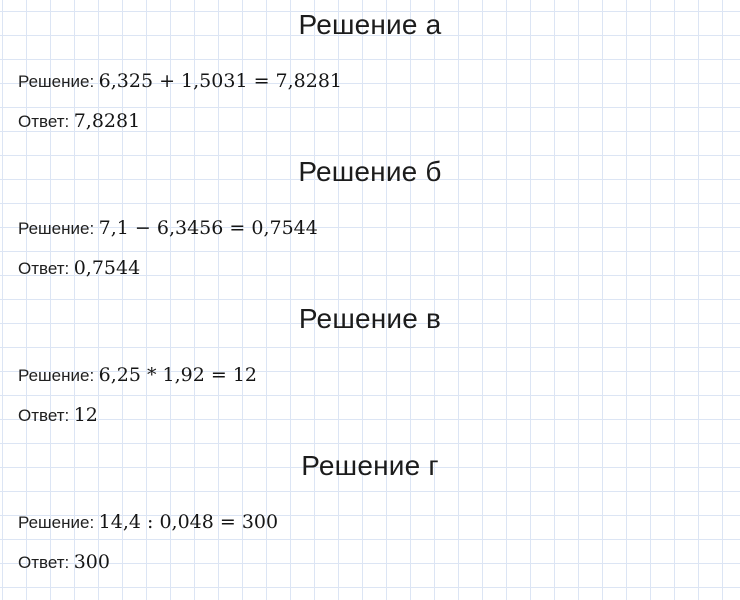 The height and width of the screenshot is (600, 740). I want to click on answer-line: Ответ: 0,7544, so click(370, 269).